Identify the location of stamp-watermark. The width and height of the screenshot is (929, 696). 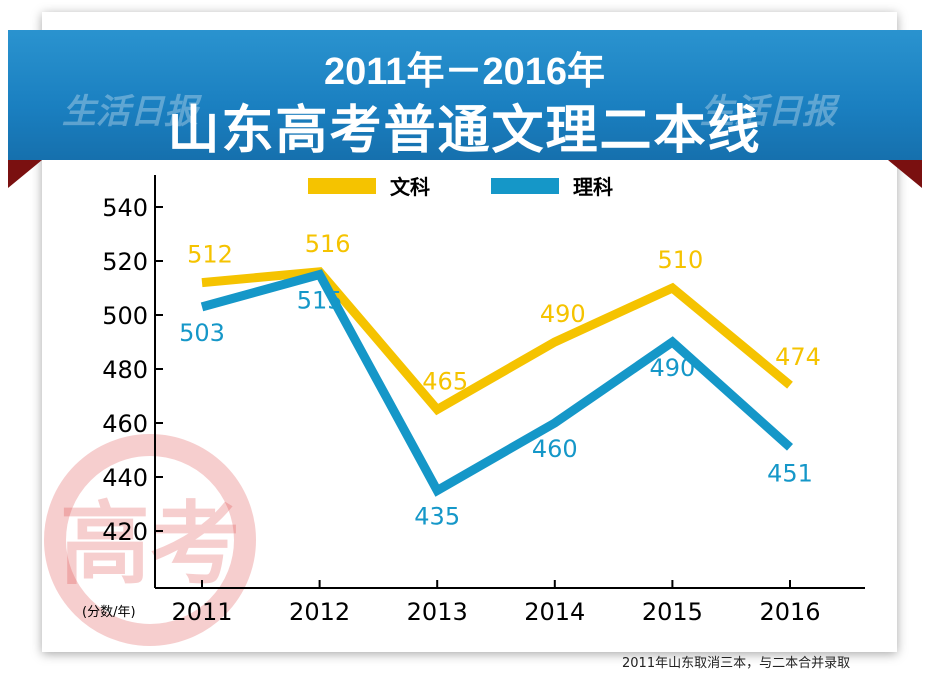
(150, 540).